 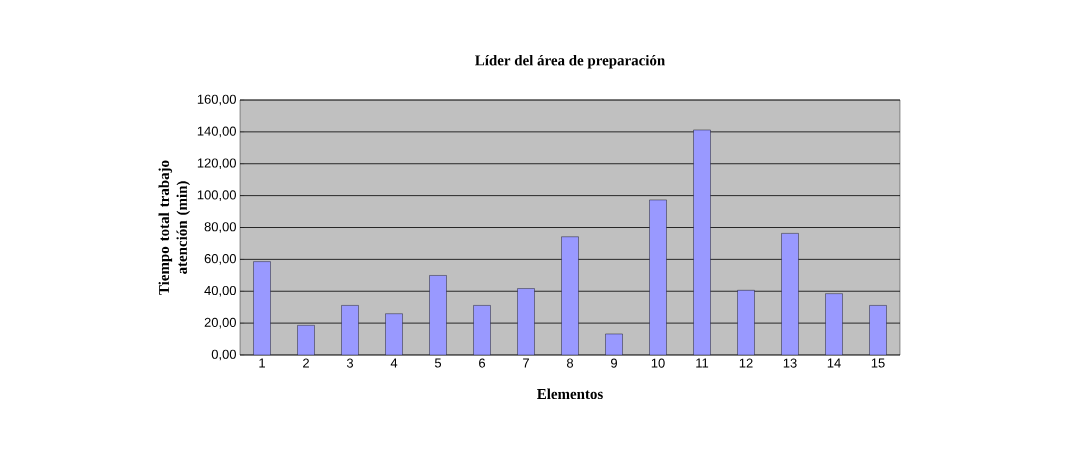 I want to click on y-tick-label: 80,00, so click(x=220, y=227).